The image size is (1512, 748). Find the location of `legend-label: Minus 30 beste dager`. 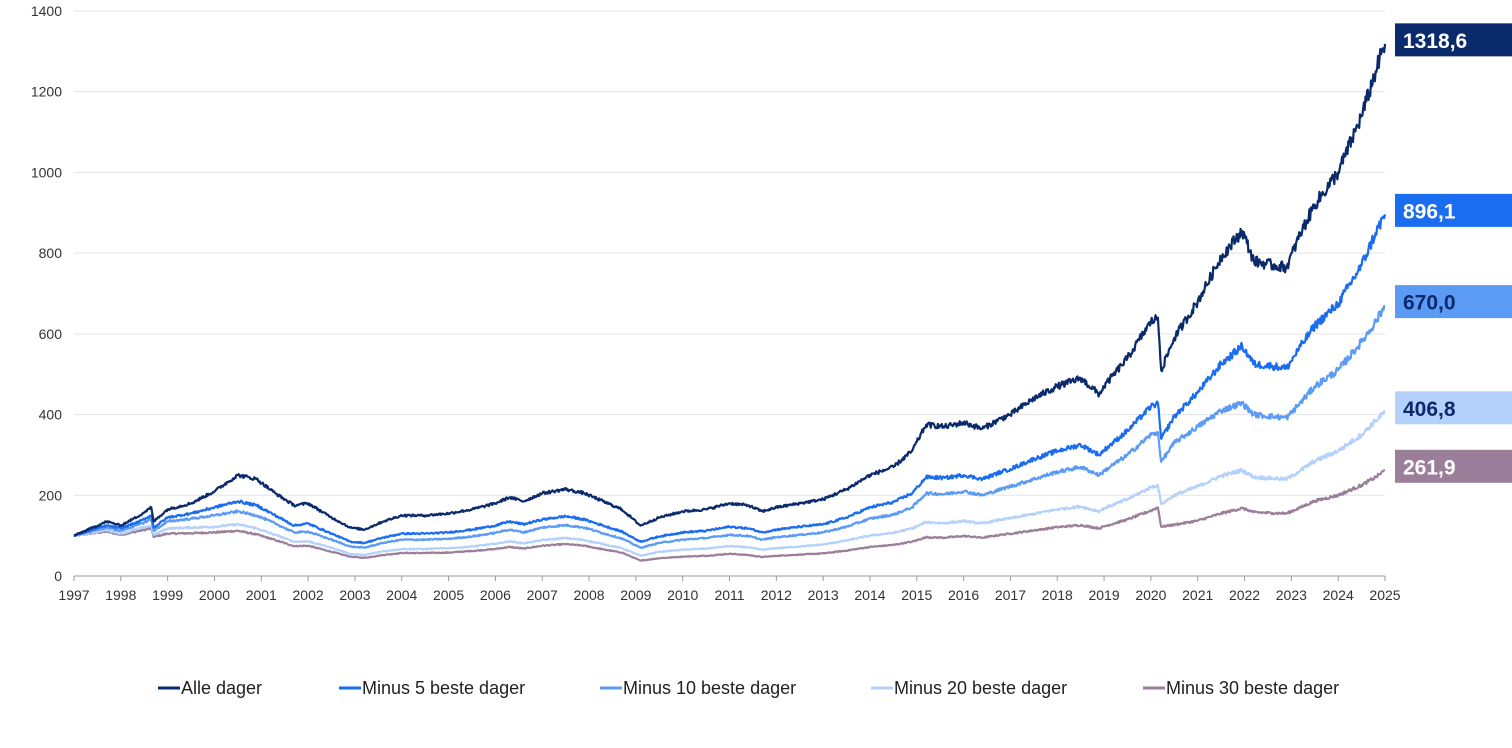

legend-label: Minus 30 beste dager is located at coordinates (1252, 688).